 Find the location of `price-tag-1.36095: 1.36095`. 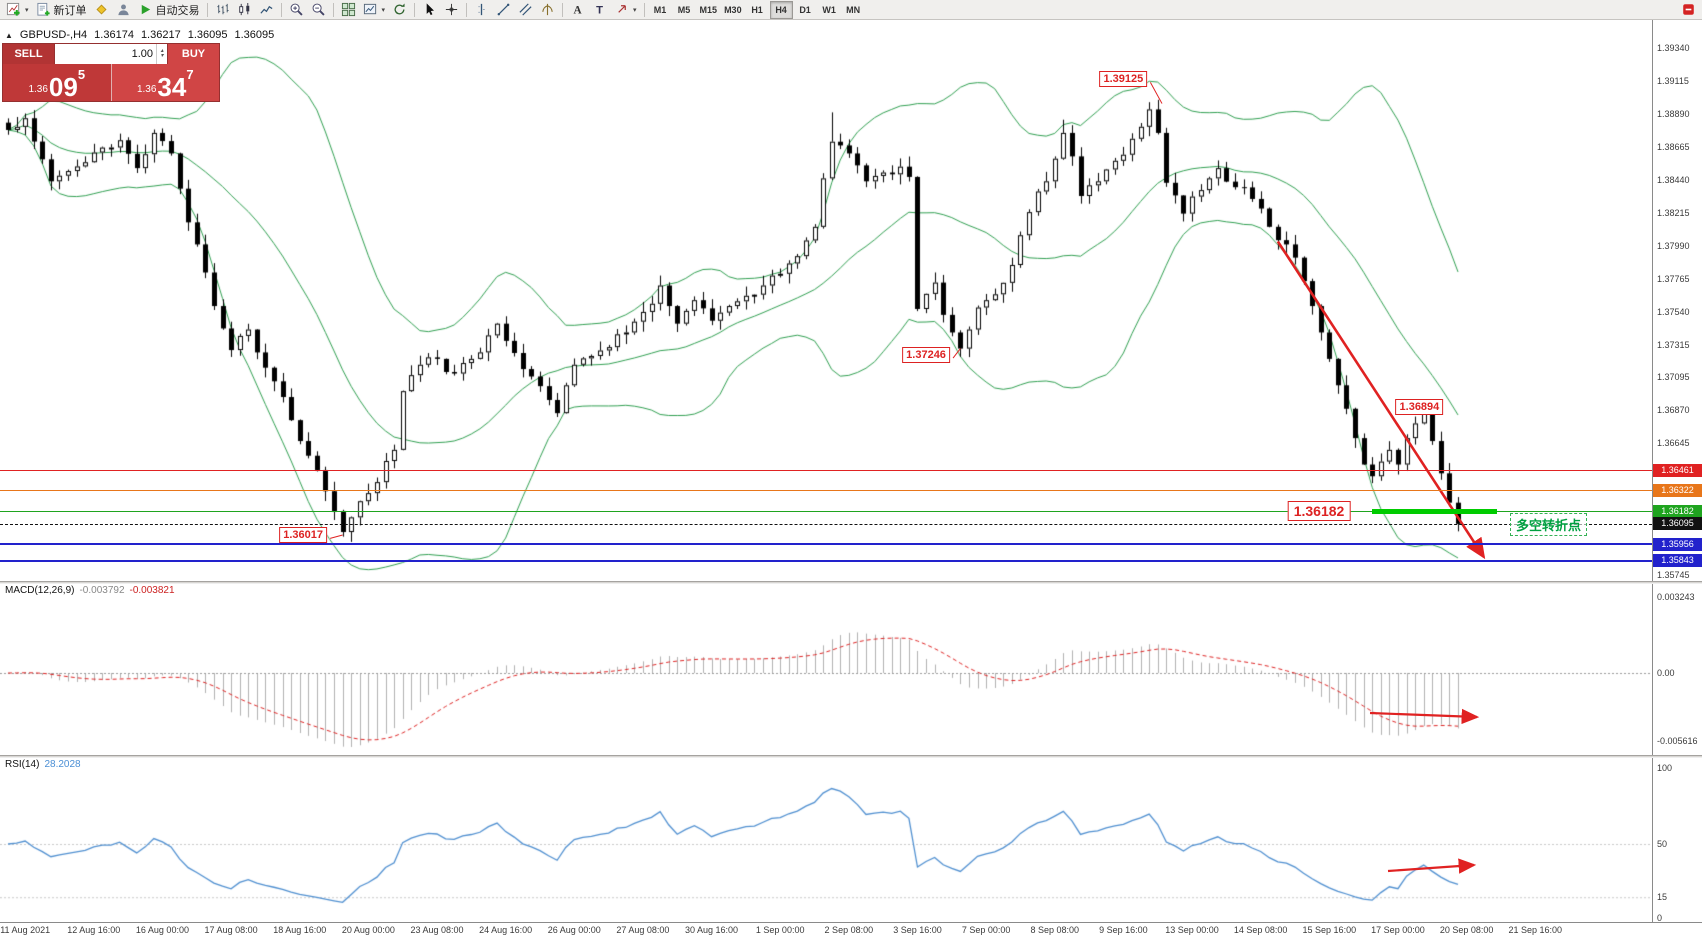

price-tag-1.36095: 1.36095 is located at coordinates (1677, 524).